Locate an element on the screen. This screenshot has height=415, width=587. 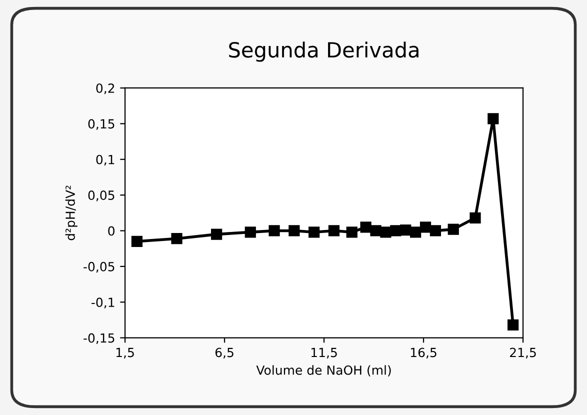
x-tick-label: 16,5 is located at coordinates (423, 353).